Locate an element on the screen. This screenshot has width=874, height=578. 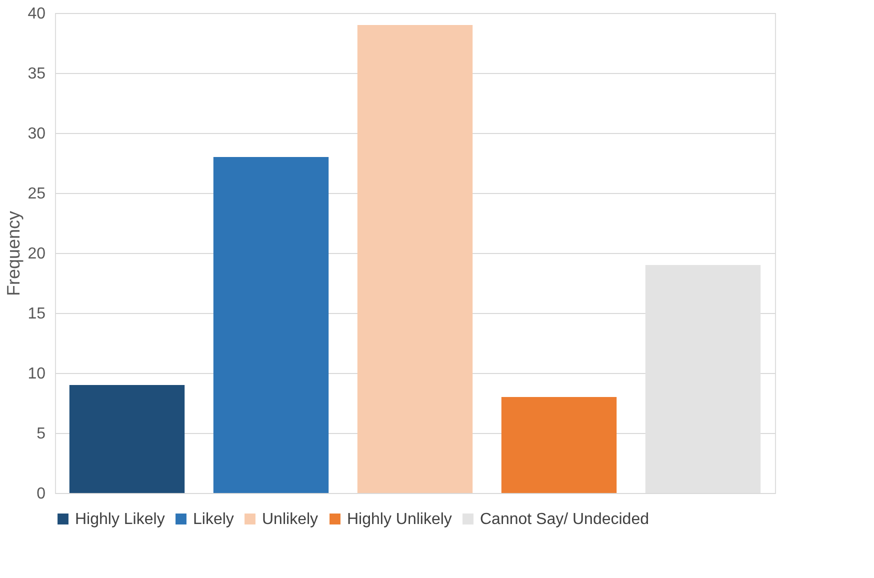
y-axis-title: Frequency is located at coordinates (14, 253).